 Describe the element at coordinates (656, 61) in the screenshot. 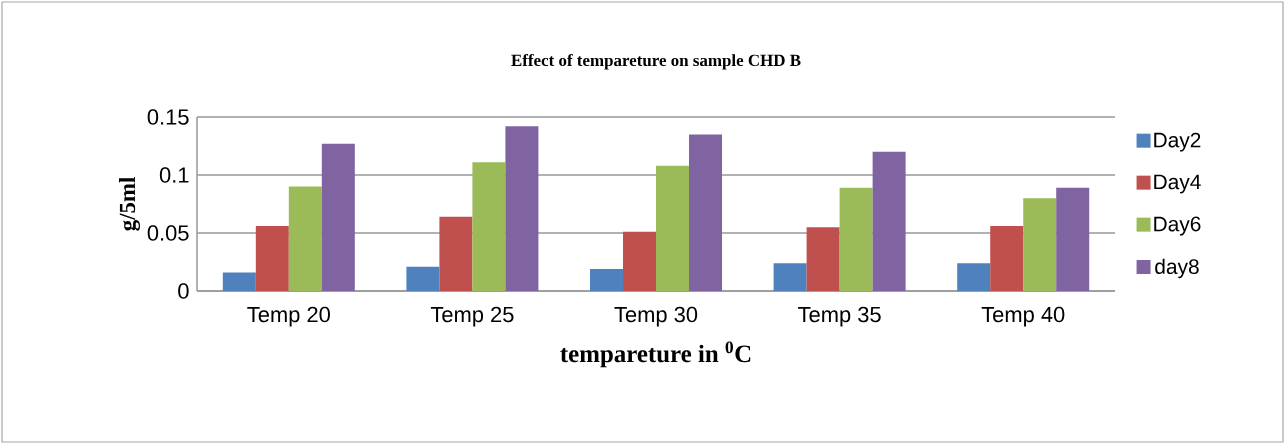

I see `chart-title: Effect of tempareture on sample CHD B` at that location.